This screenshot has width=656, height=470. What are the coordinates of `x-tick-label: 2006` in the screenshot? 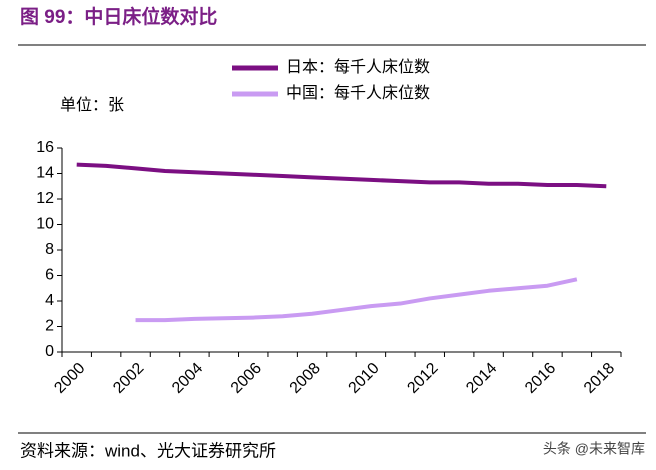 It's located at (246, 378).